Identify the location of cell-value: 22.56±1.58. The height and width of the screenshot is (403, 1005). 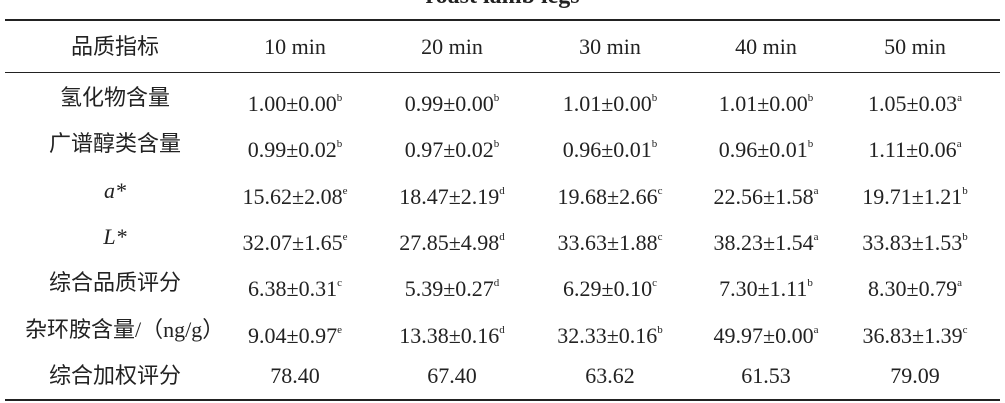
(763, 196).